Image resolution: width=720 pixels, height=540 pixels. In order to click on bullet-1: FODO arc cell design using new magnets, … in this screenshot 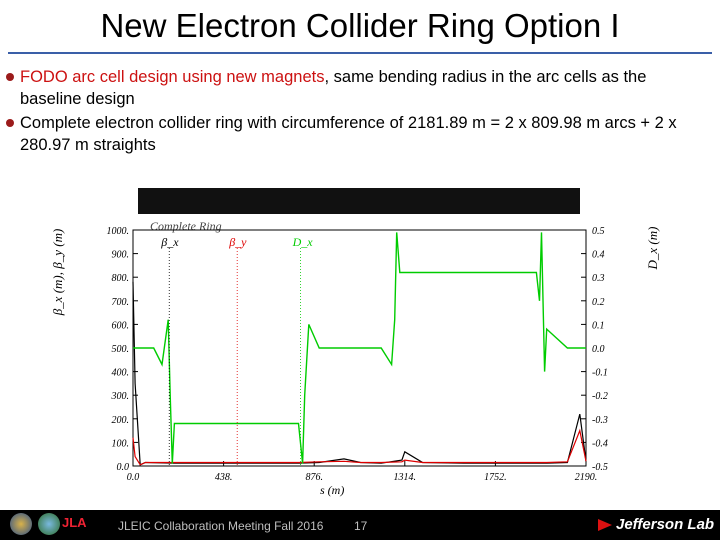, I will do `click(349, 88)`.